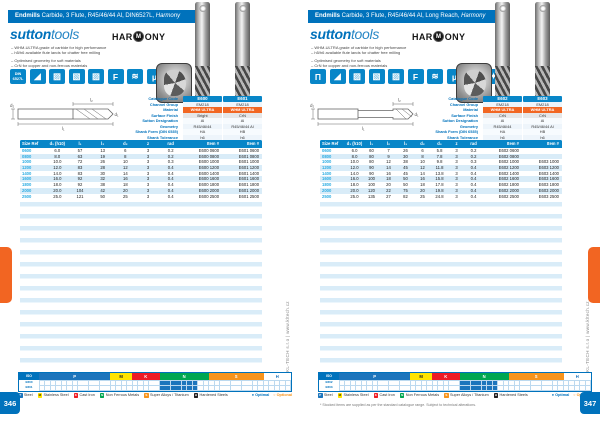  What do you see at coordinates (354, 173) in the screenshot?
I see `dim-value: 14.0` at bounding box center [354, 173].